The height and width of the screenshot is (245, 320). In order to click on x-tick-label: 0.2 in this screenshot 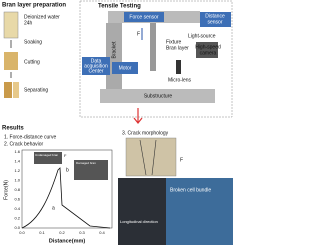, I will do `click(62, 232)`.